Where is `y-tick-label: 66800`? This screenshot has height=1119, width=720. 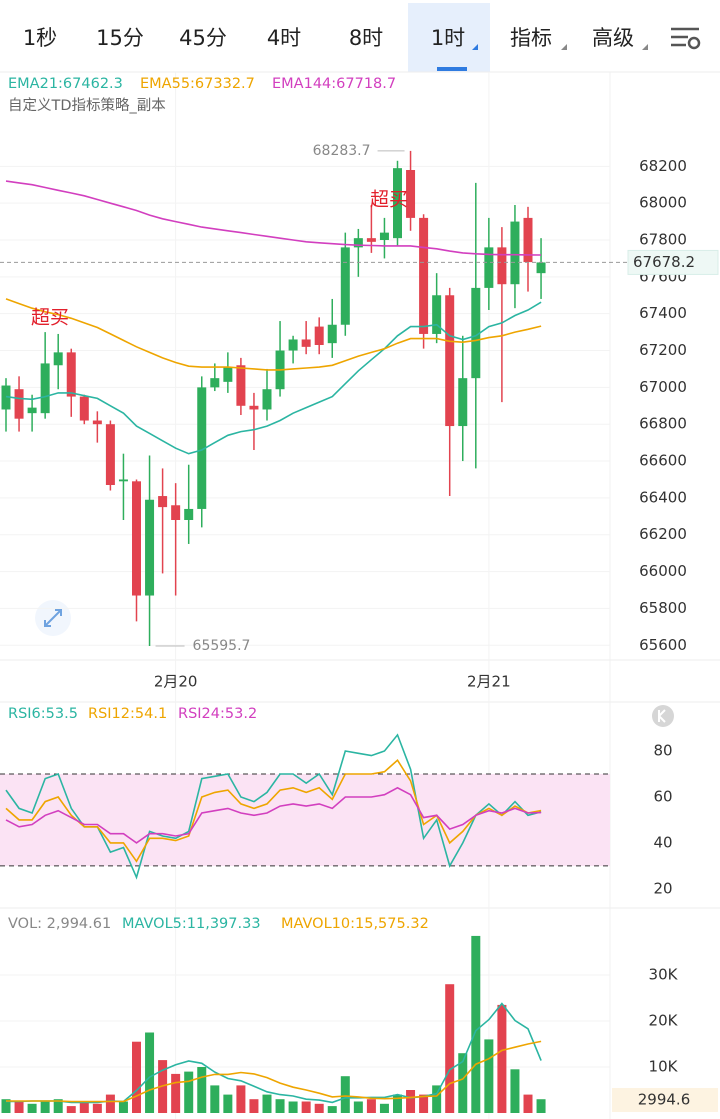
y-tick-label: 66800 is located at coordinates (663, 424).